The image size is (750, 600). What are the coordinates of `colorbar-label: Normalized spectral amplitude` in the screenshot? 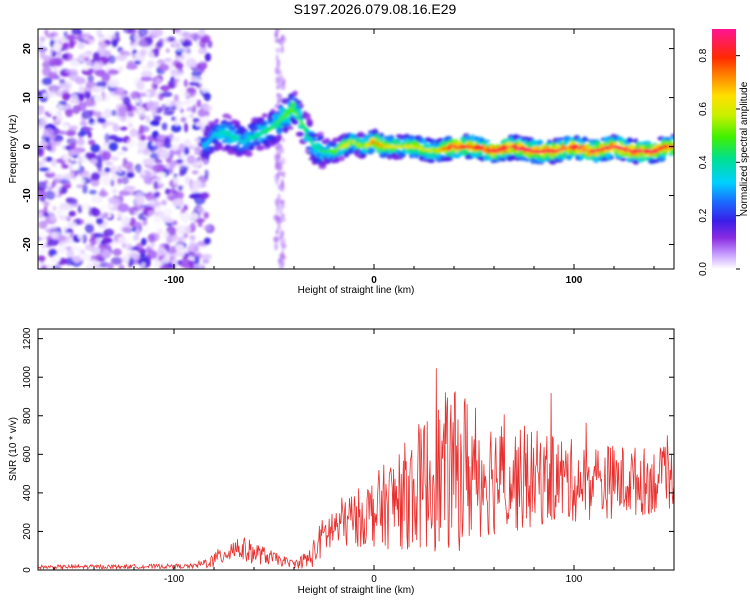 It's located at (744, 148).